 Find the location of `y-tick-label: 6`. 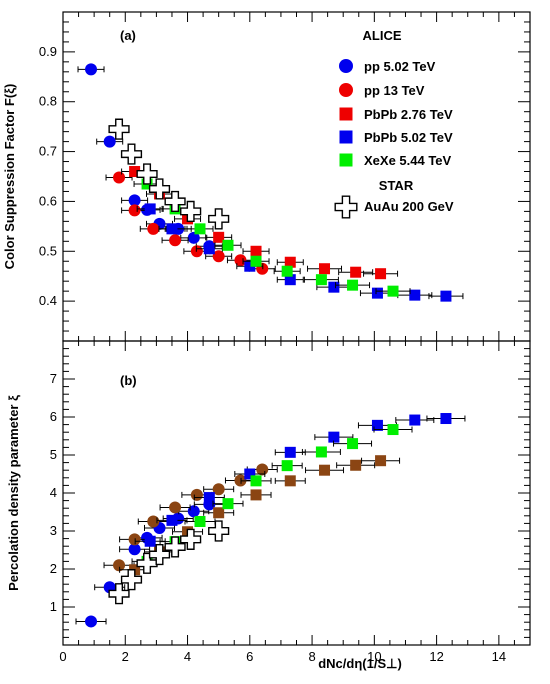

y-tick-label: 6 is located at coordinates (53, 416).